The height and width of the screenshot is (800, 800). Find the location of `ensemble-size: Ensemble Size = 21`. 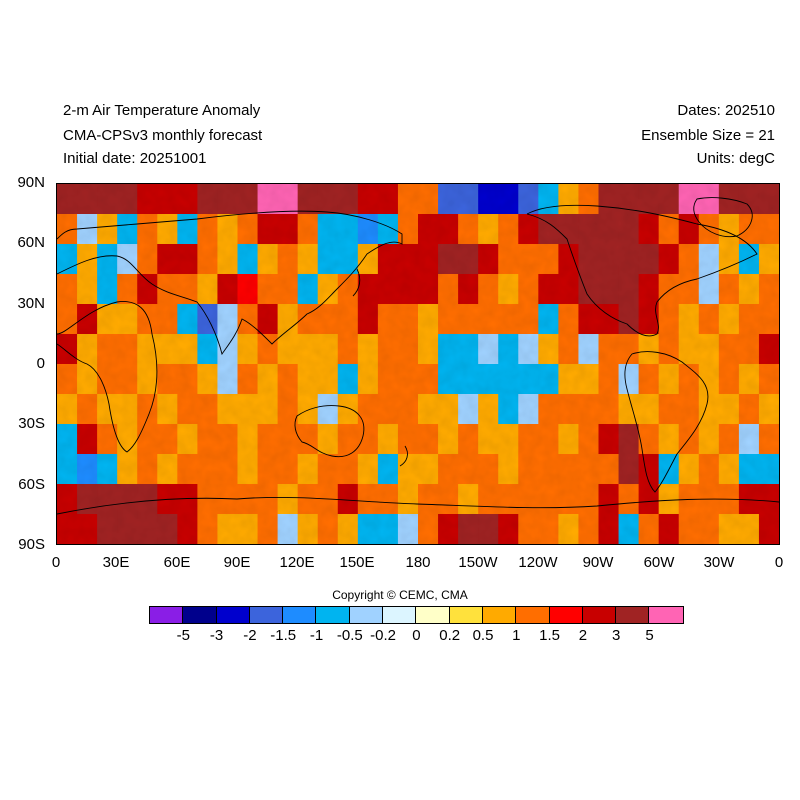

ensemble-size: Ensemble Size = 21 is located at coordinates (708, 135).